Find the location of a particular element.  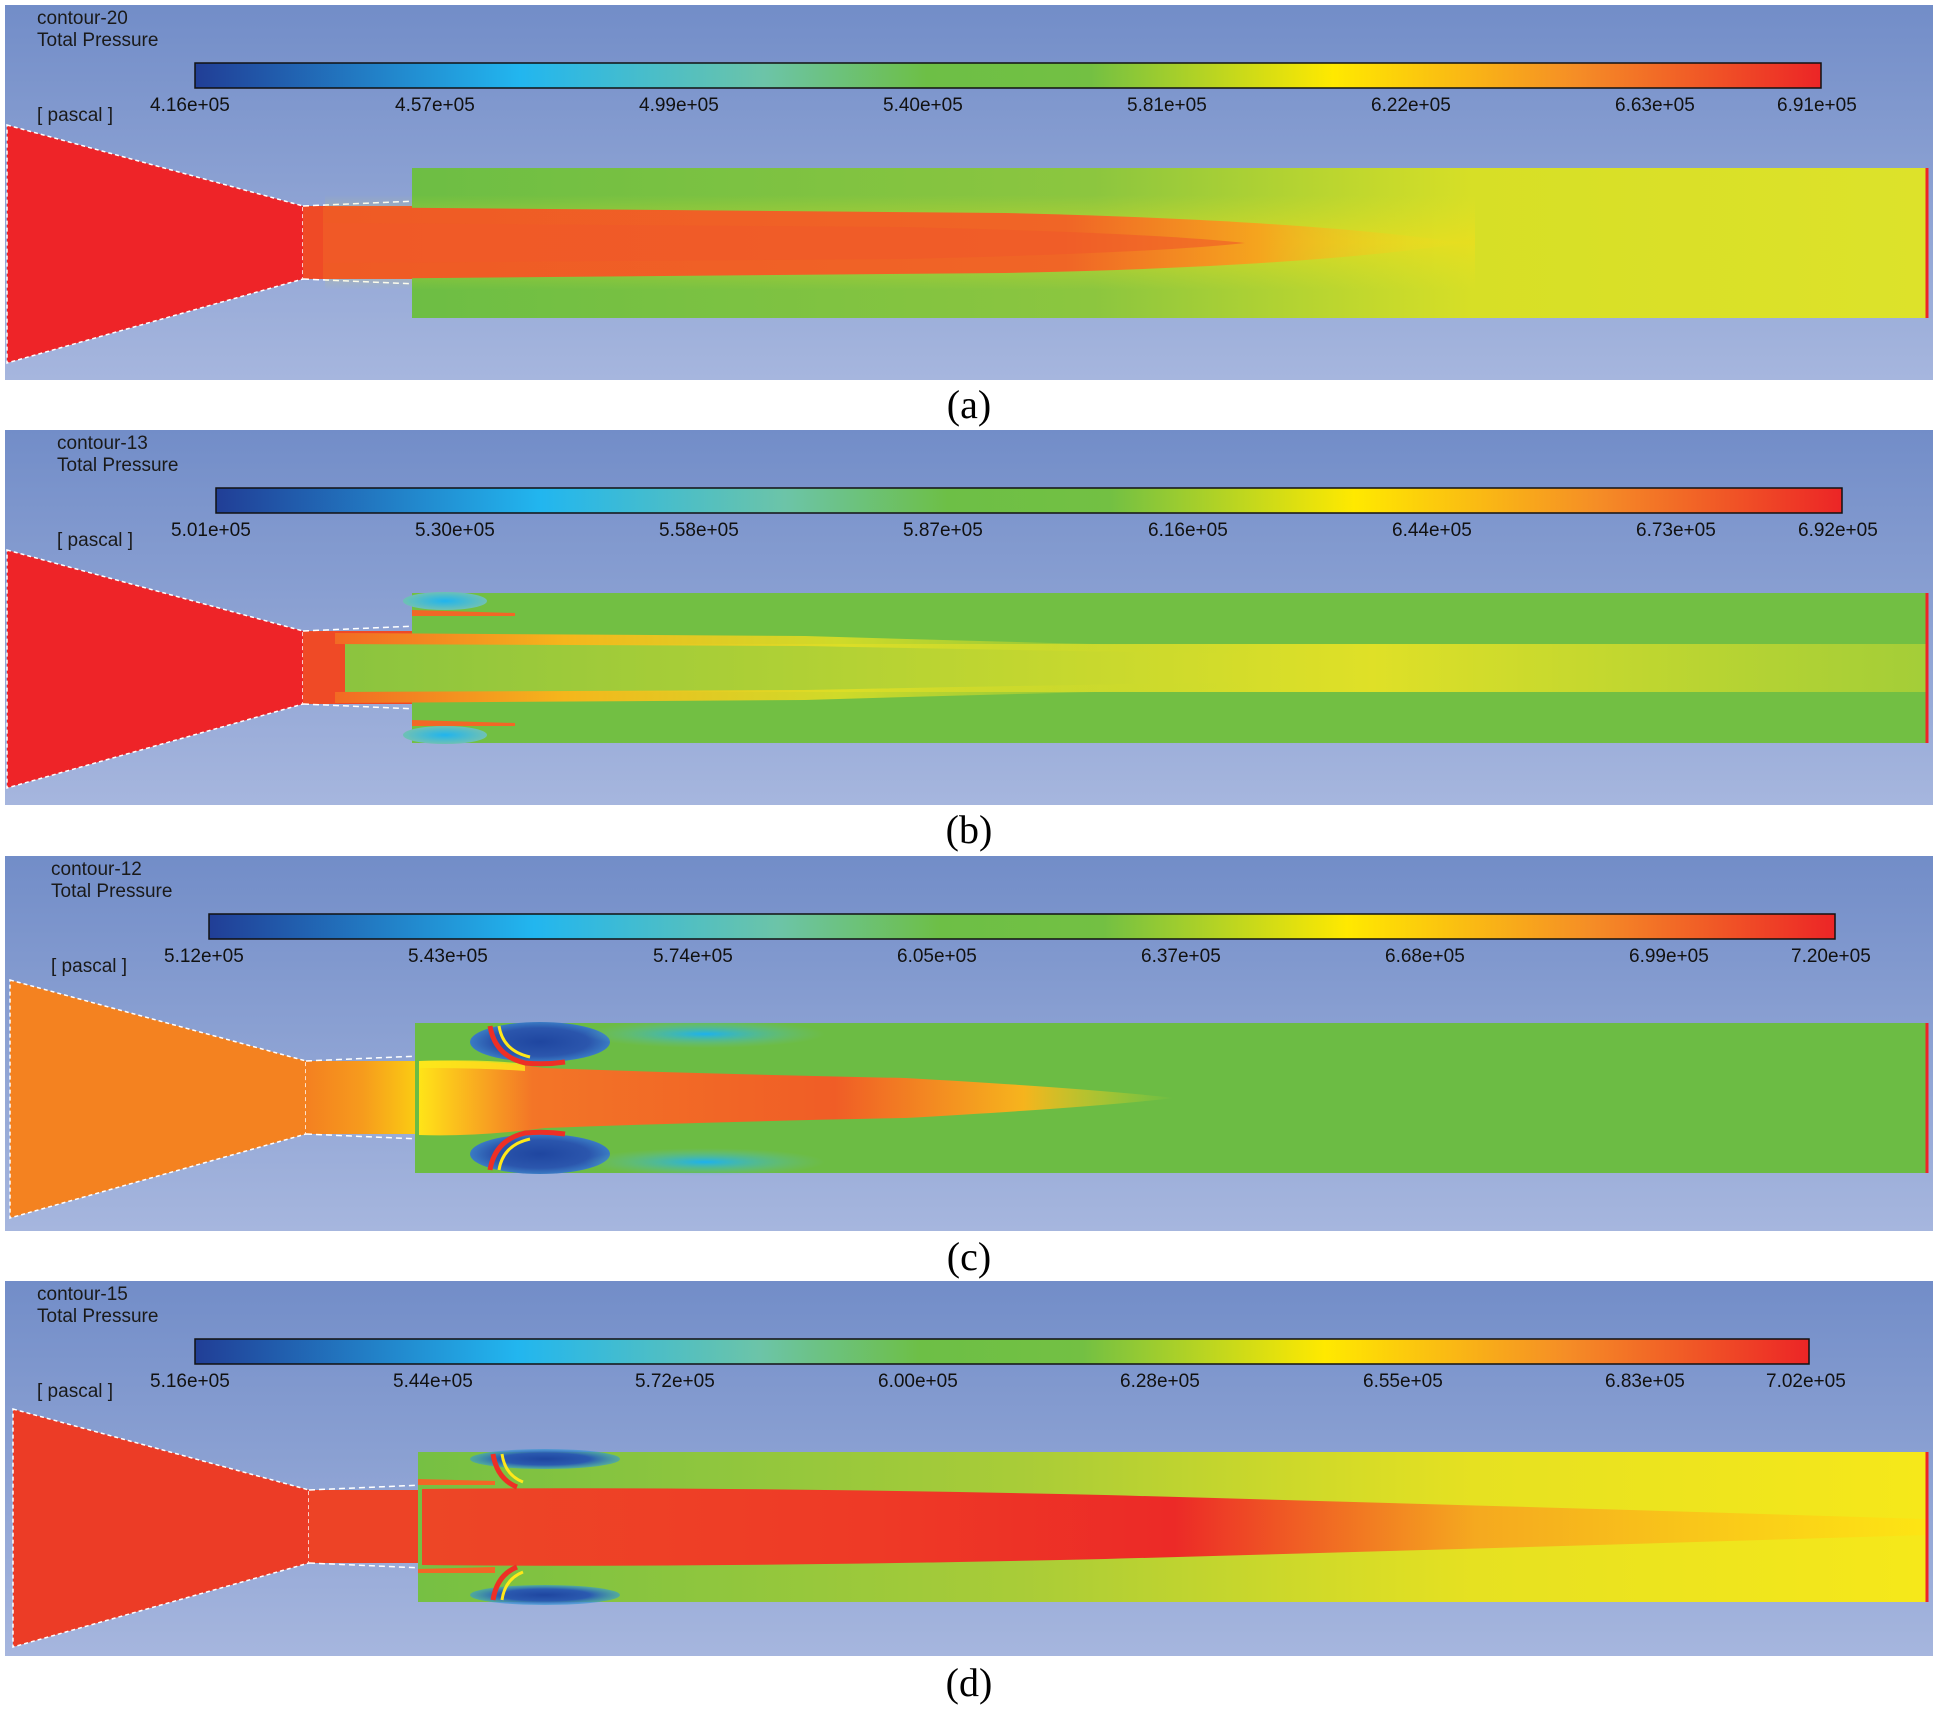

jet-streak-lower is located at coordinates (795, 692).